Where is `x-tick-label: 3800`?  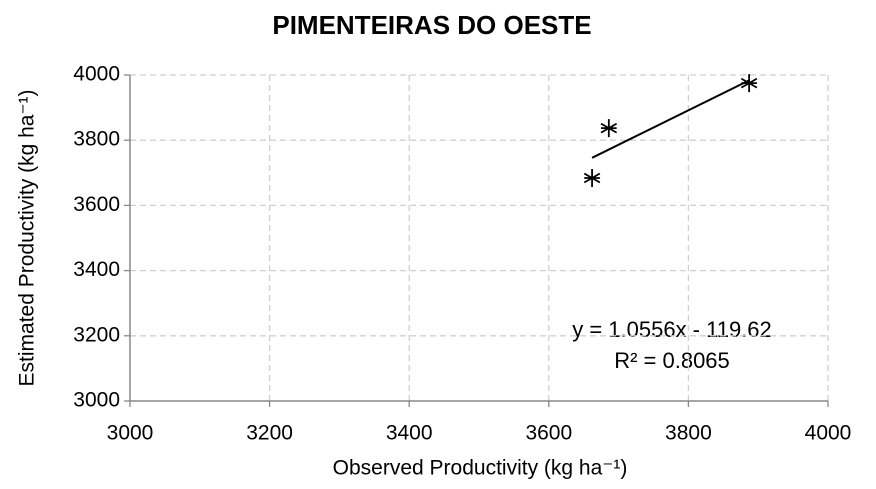 x-tick-label: 3800 is located at coordinates (688, 433).